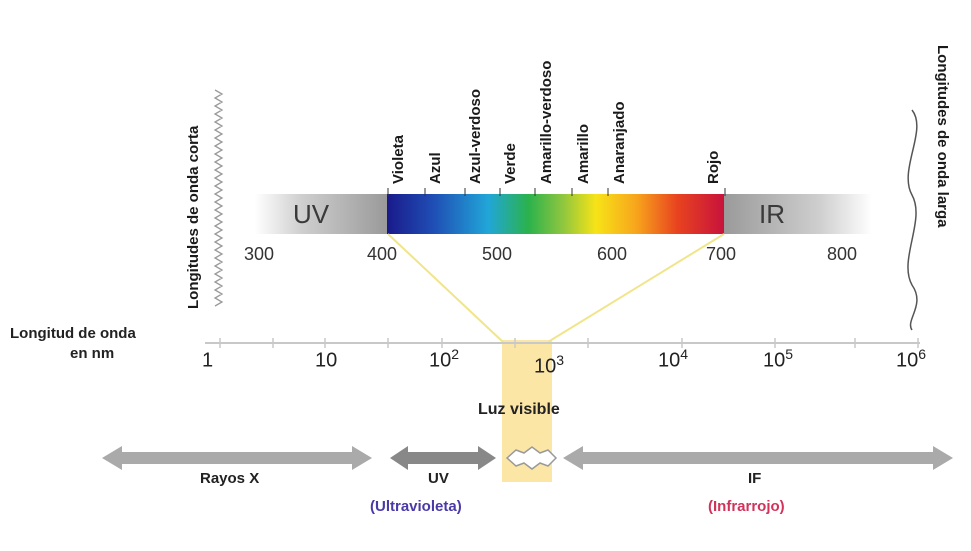 The width and height of the screenshot is (971, 551). What do you see at coordinates (218, 198) in the screenshot?
I see `short-wave-zigzag` at bounding box center [218, 198].